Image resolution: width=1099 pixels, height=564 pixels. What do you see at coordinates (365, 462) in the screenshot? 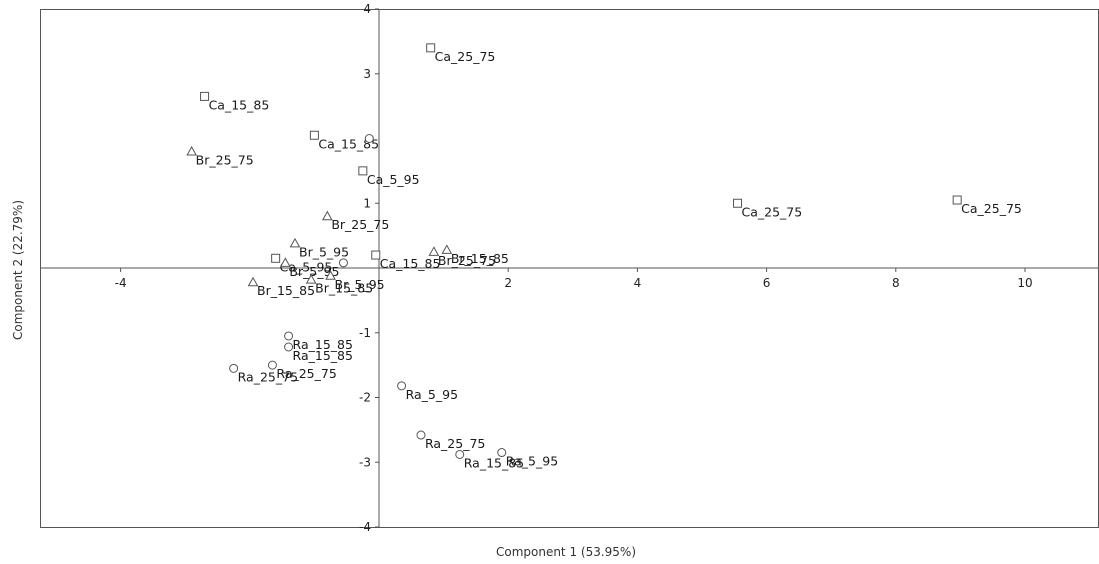
I see `y-tick-label: -3` at bounding box center [365, 462].